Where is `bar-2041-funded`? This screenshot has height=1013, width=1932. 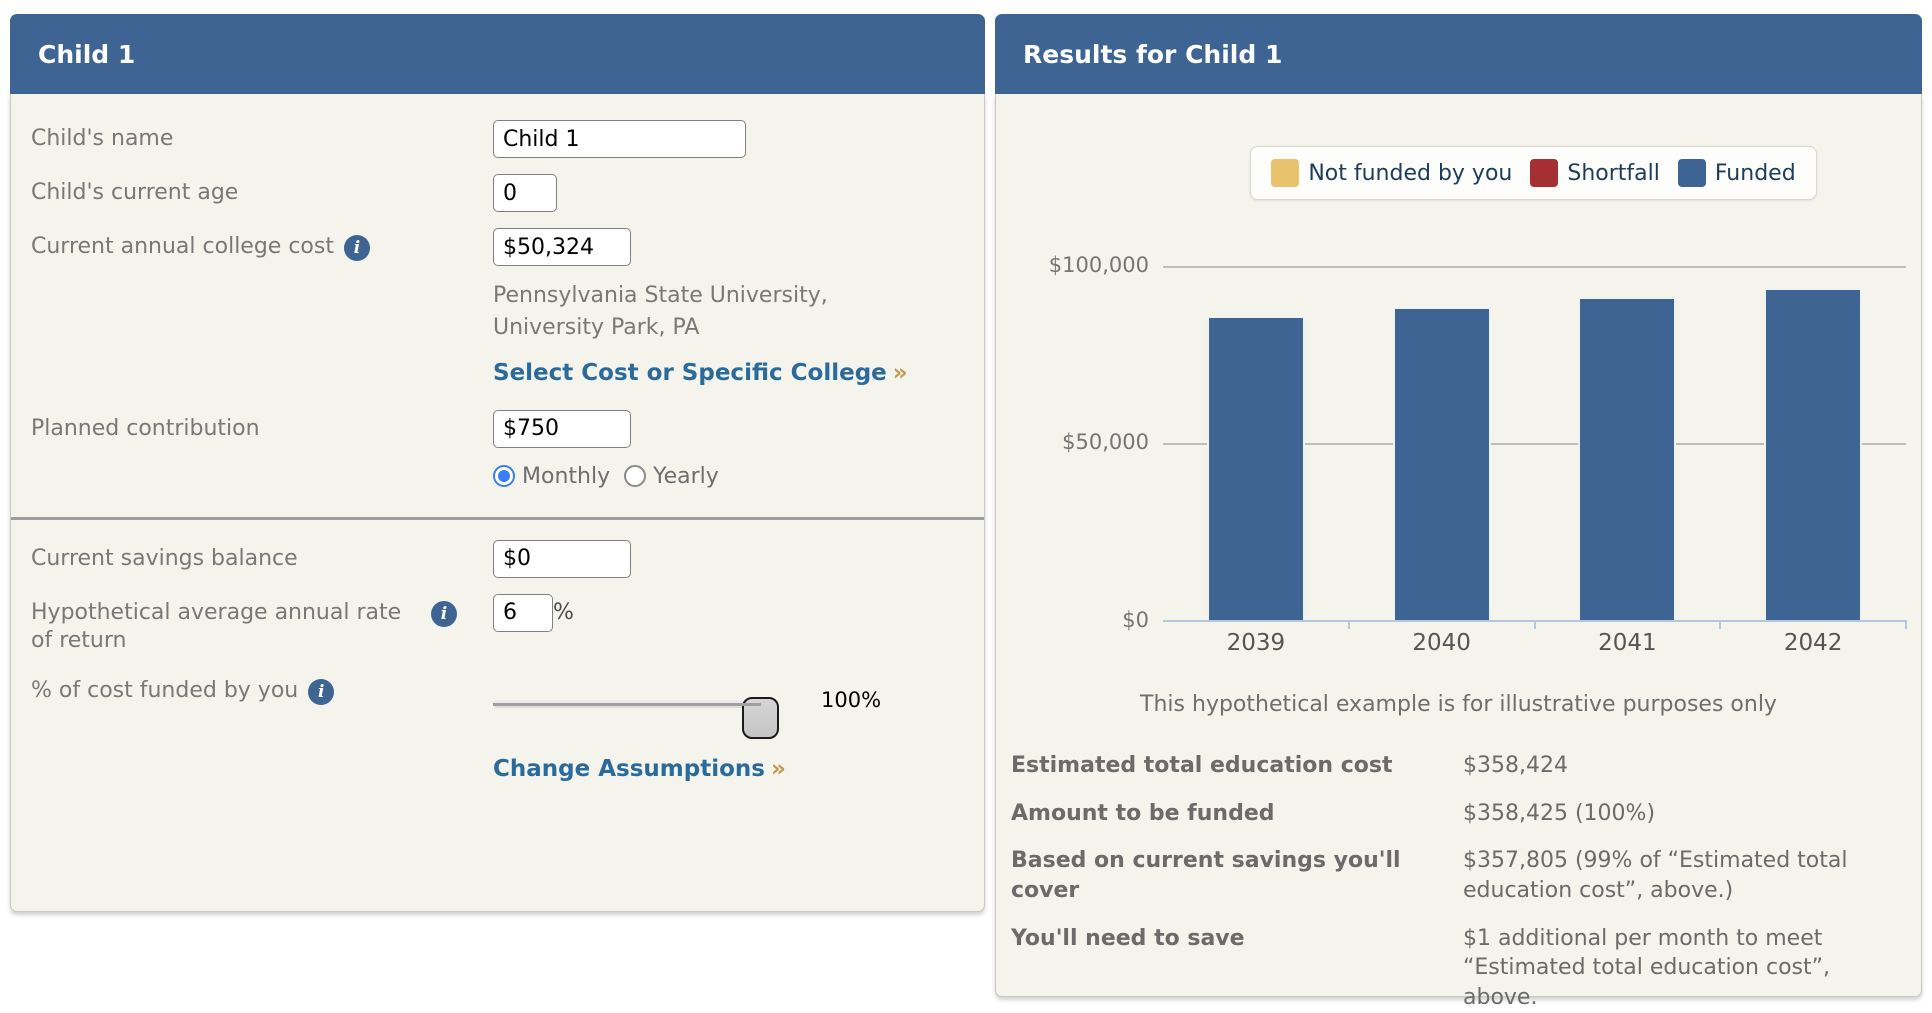
bar-2041-funded is located at coordinates (1627, 458).